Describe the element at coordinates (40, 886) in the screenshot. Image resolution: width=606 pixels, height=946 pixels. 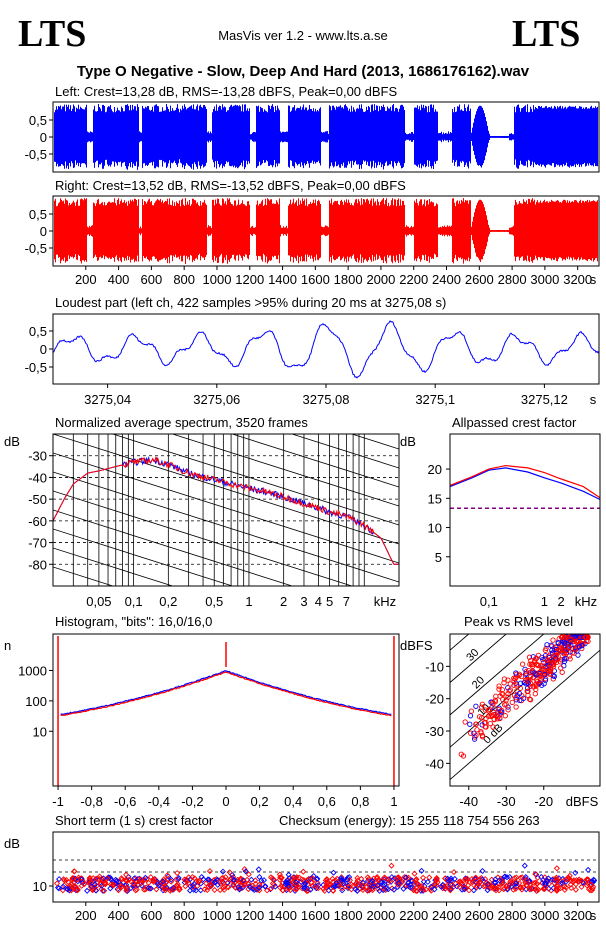
I see `short-crest-ytick-label: 10` at that location.